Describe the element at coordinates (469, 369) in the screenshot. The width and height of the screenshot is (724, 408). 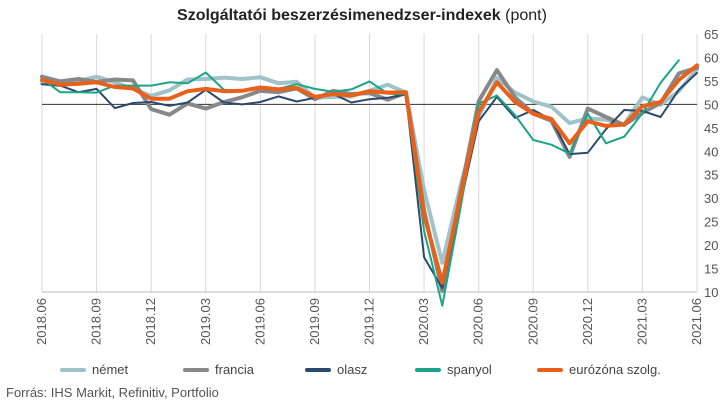
I see `legend-label: spanyol` at that location.